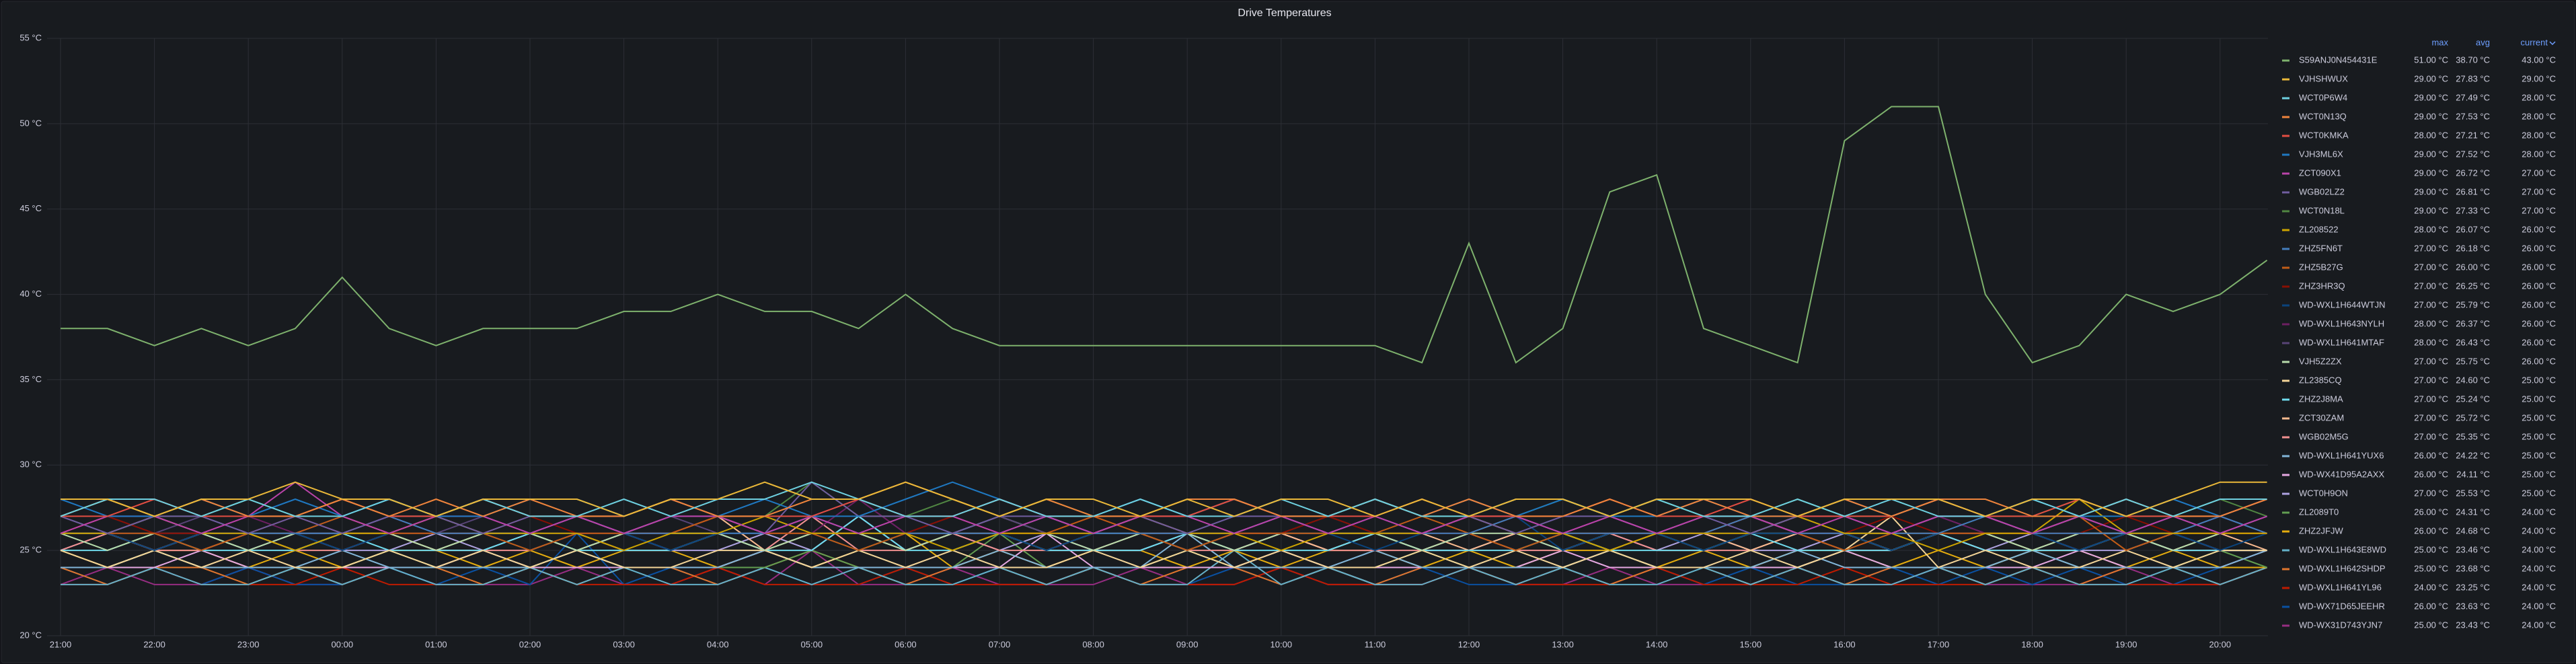 The image size is (2576, 664). I want to click on x-tick-label: 22:00, so click(154, 644).